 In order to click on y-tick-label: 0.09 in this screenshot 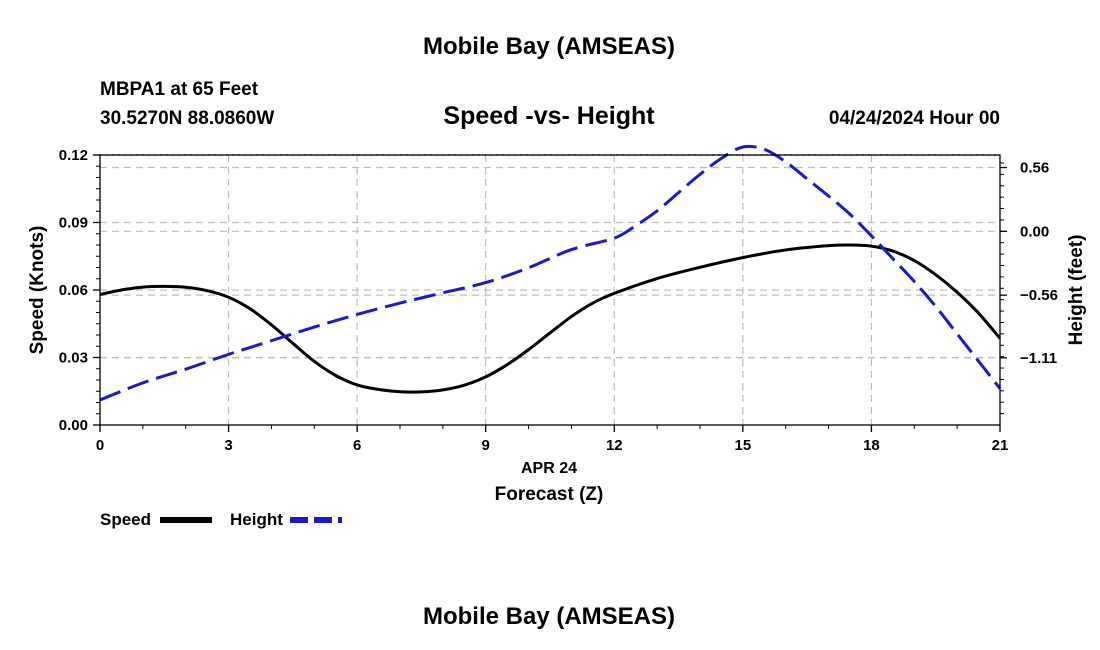, I will do `click(73, 223)`.